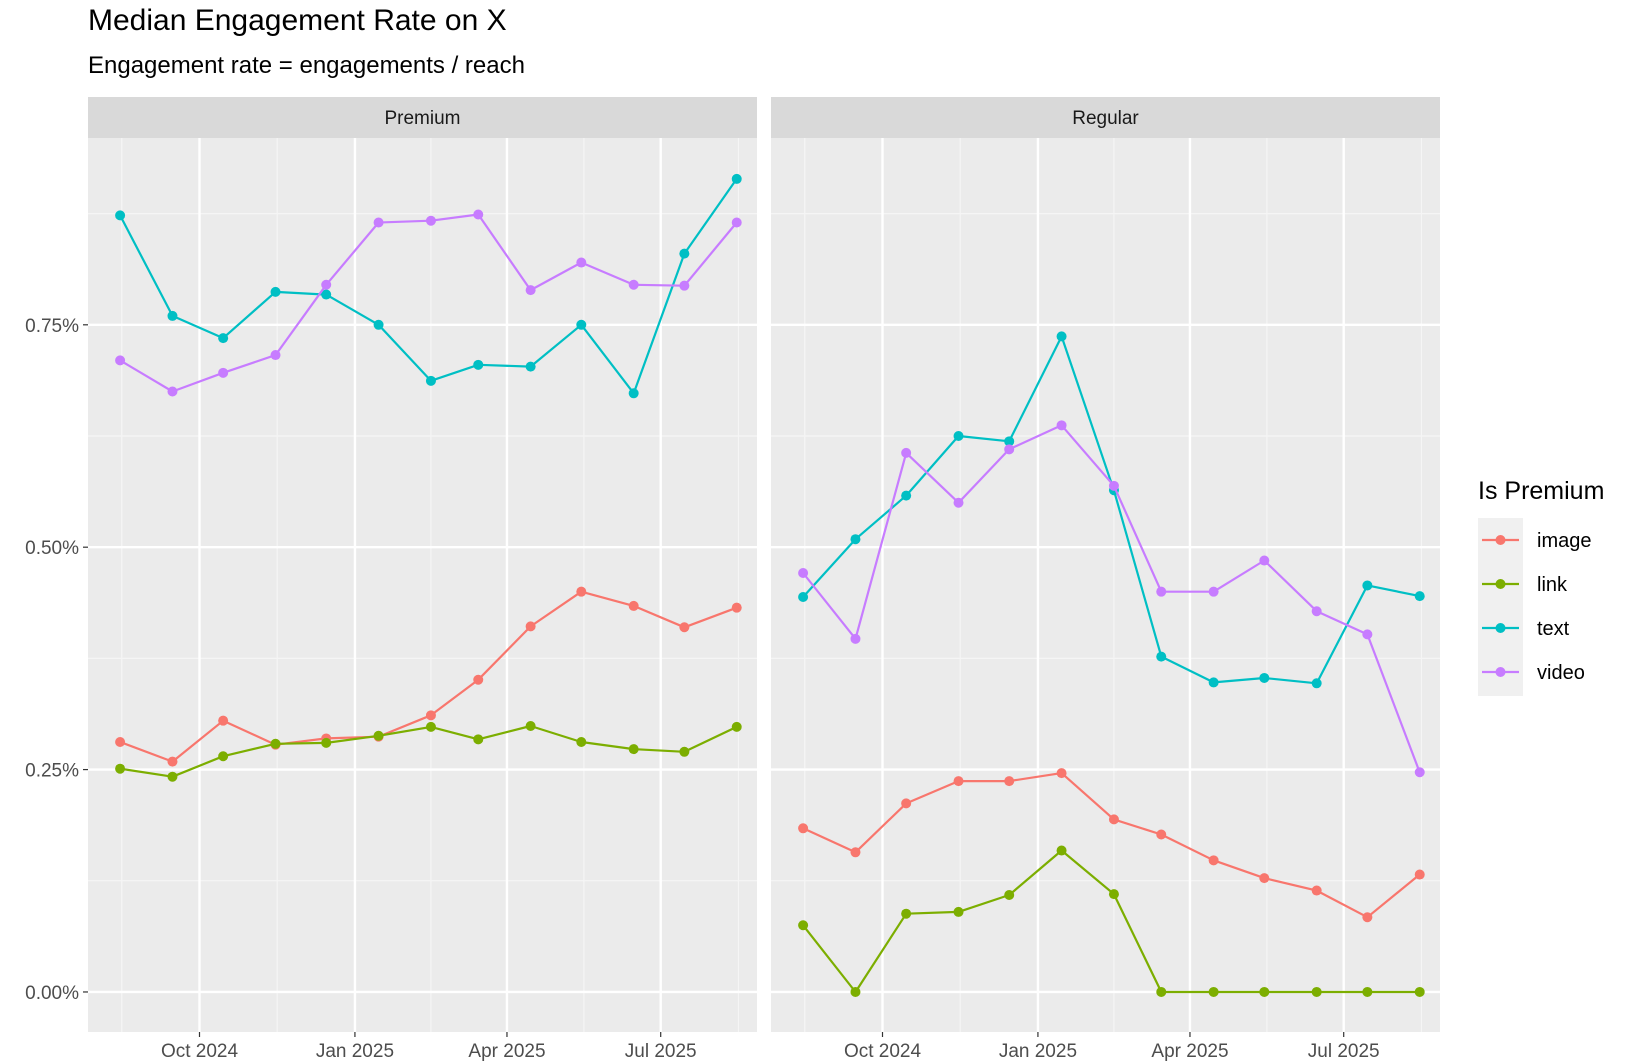 This screenshot has height=1064, width=1642. Describe the element at coordinates (297, 20) in the screenshot. I see `chart-title: Median Engagement Rate on X` at that location.